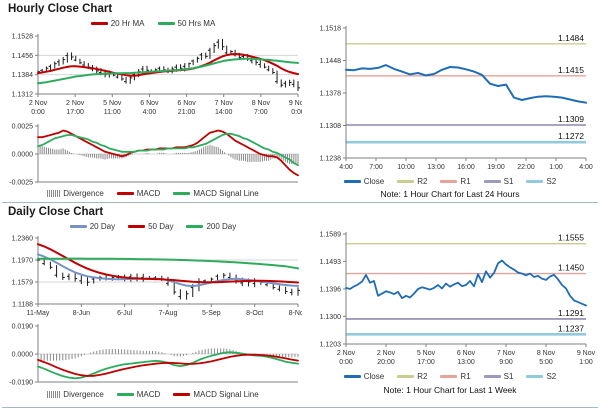 The height and width of the screenshot is (413, 600). Describe the element at coordinates (426, 362) in the screenshot. I see `svg-text: 17:00` at that location.